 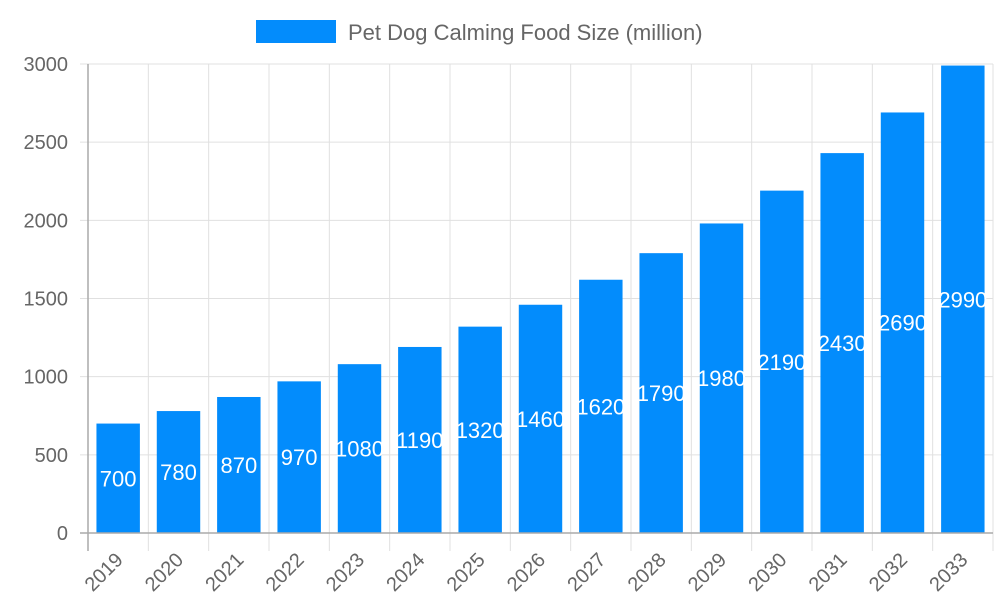 I want to click on data-label: 1790, so click(x=661, y=393).